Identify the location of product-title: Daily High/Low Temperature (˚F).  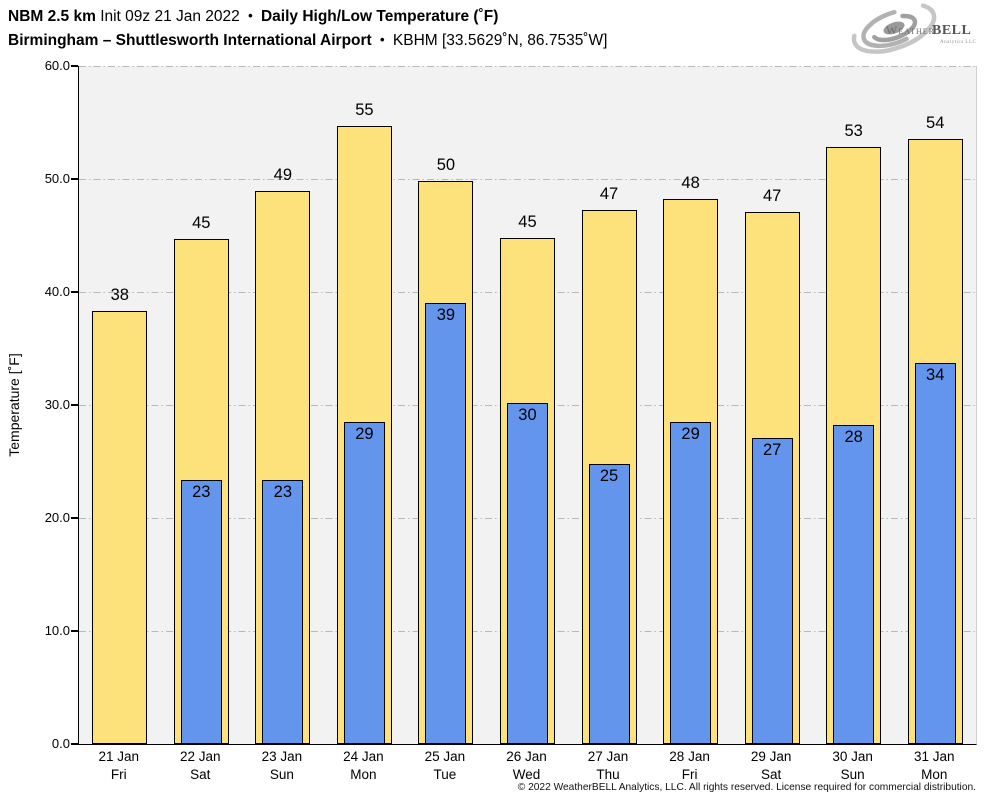
(379, 16).